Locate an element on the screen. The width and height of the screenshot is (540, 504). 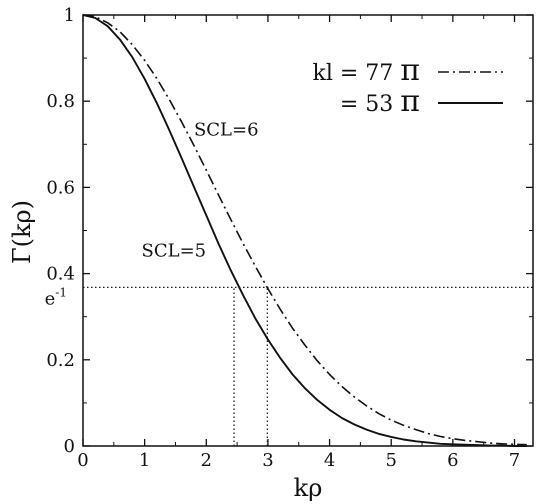
legend-label-0: kl = 77 π is located at coordinates (367, 70).